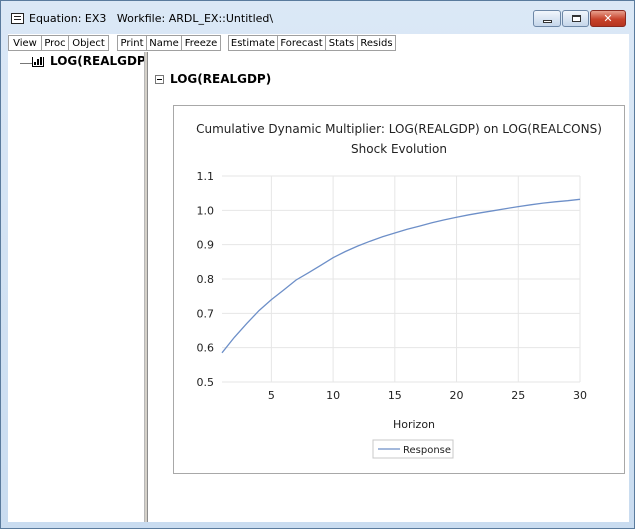 This screenshot has height=529, width=635. What do you see at coordinates (414, 424) in the screenshot?
I see `x-axis-label: Horizon` at bounding box center [414, 424].